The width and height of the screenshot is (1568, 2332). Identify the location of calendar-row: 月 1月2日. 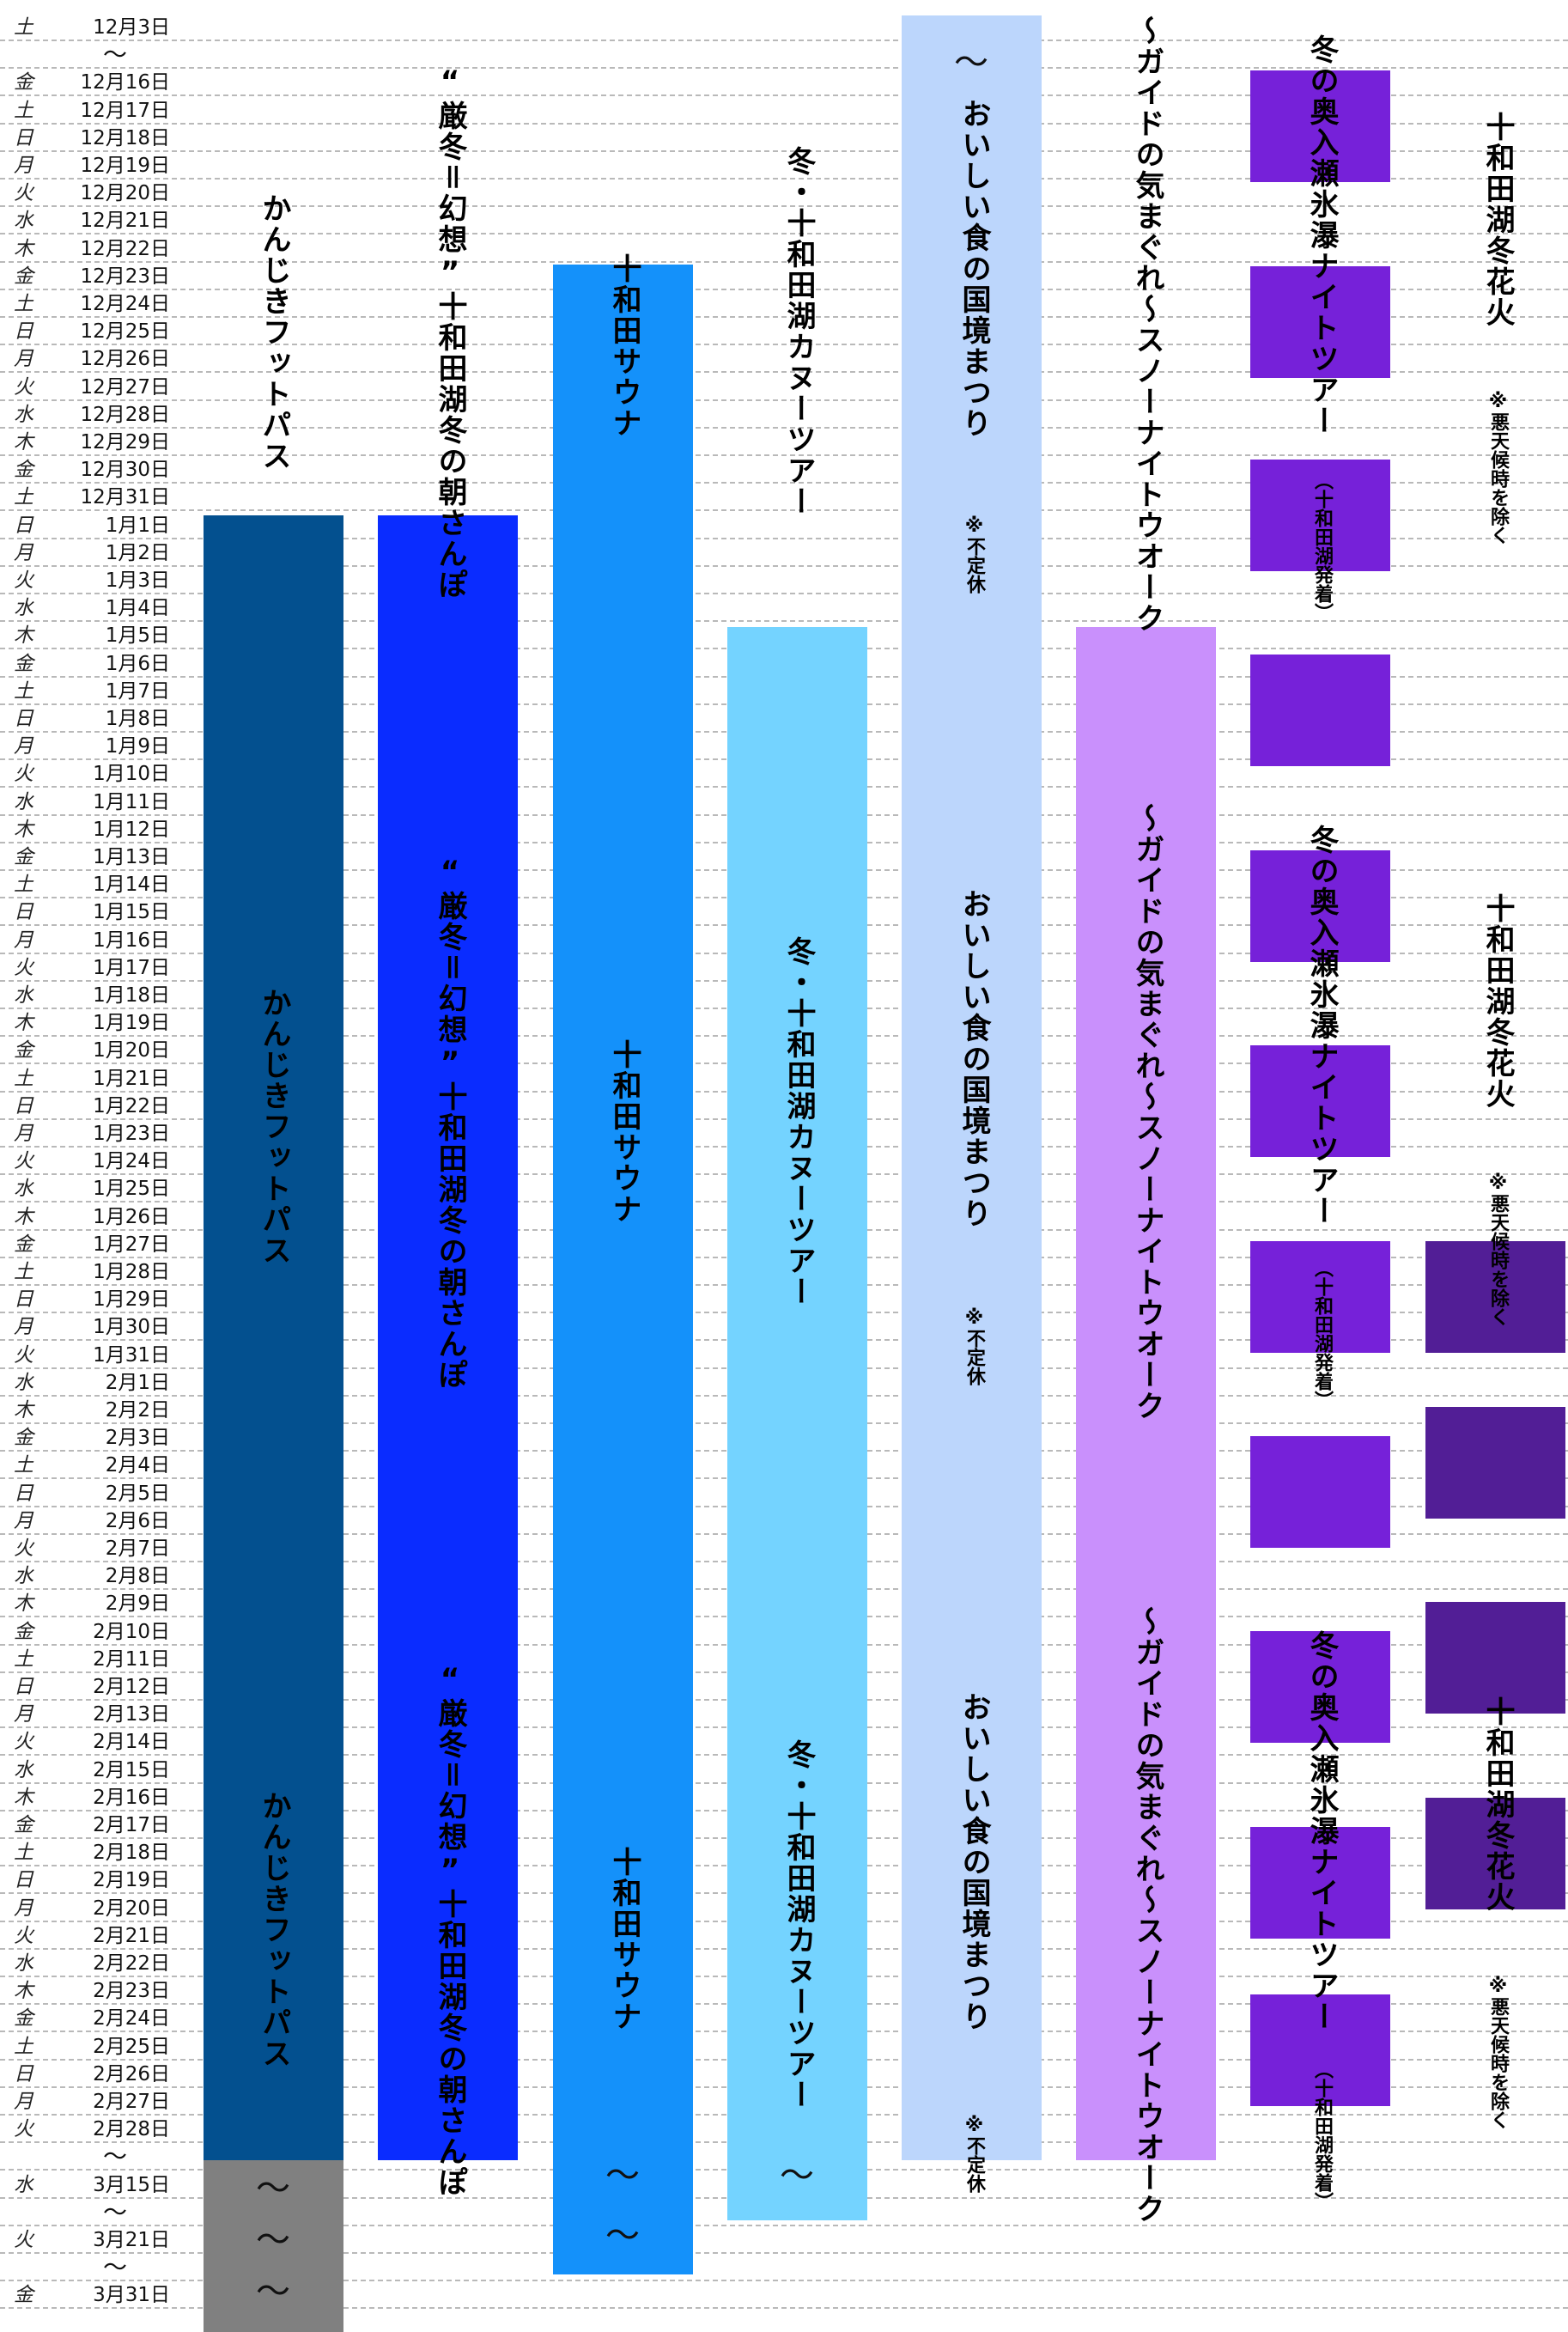
(784, 553).